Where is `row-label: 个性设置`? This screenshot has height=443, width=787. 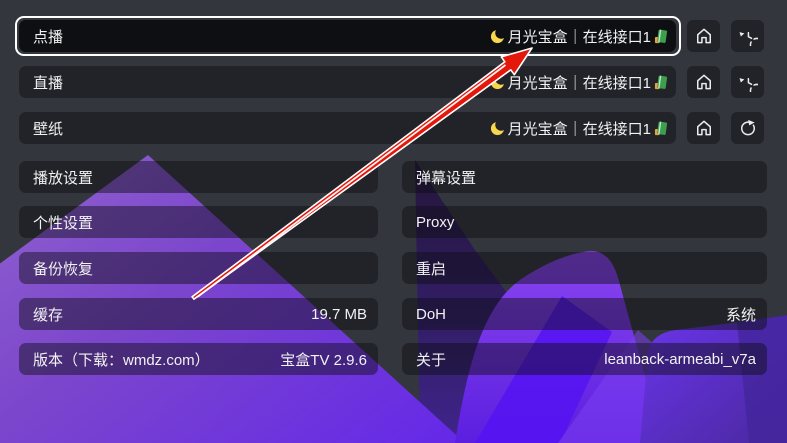 row-label: 个性设置 is located at coordinates (63, 223).